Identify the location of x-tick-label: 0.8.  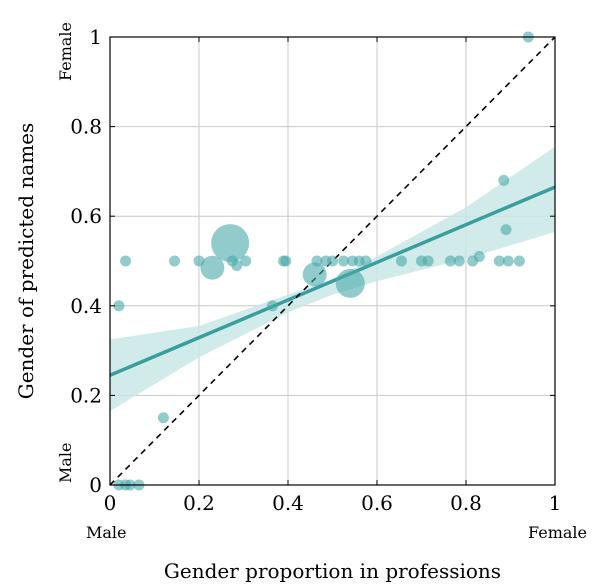
(466, 503).